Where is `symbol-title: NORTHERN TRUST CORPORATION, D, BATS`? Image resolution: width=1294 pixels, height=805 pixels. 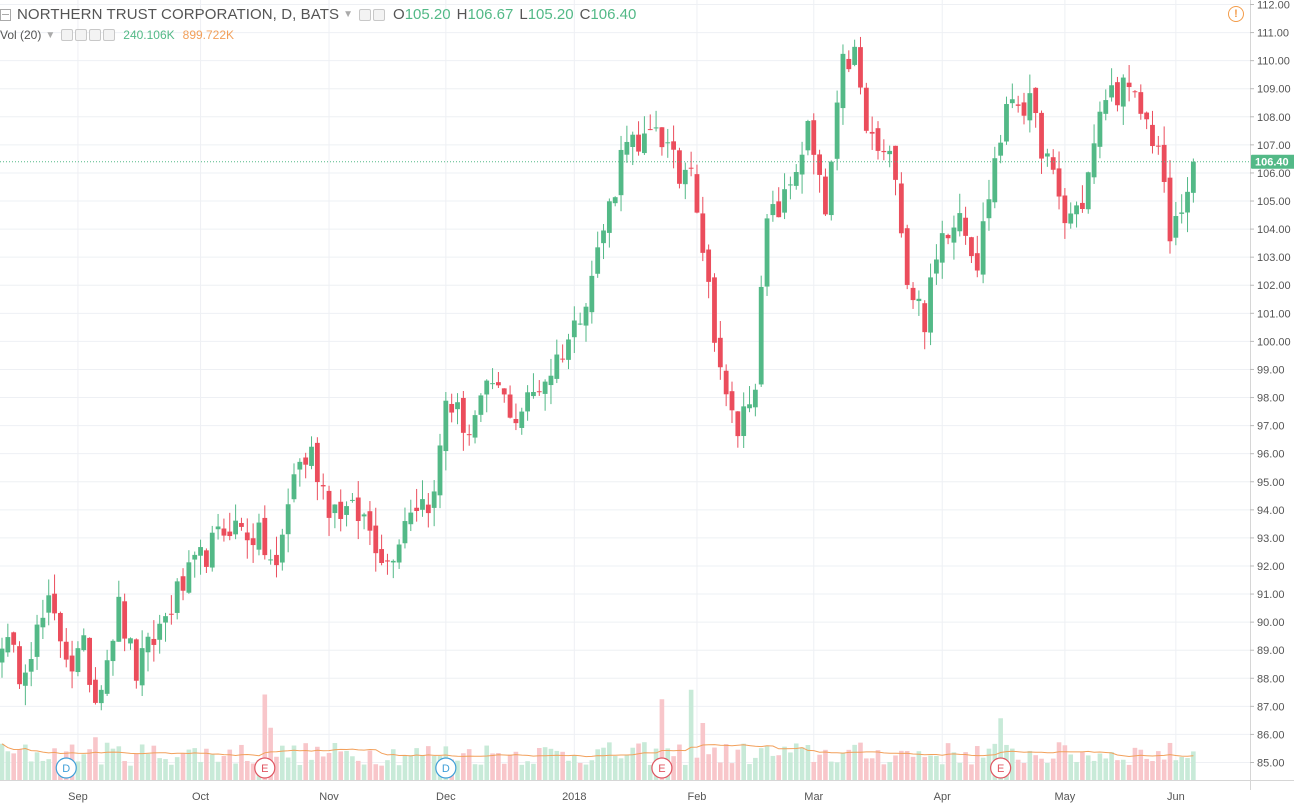 symbol-title: NORTHERN TRUST CORPORATION, D, BATS is located at coordinates (178, 14).